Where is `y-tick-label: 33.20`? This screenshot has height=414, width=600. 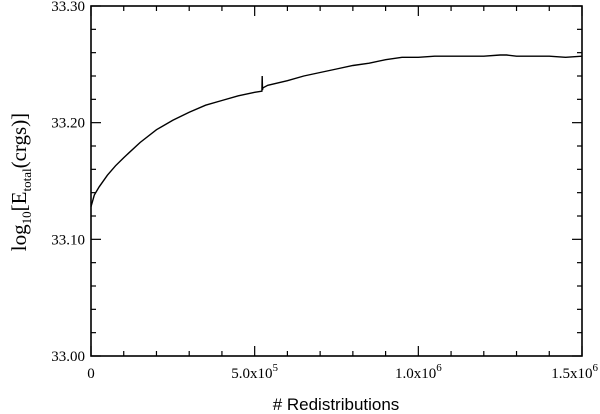
y-tick-label: 33.20 is located at coordinates (68, 124).